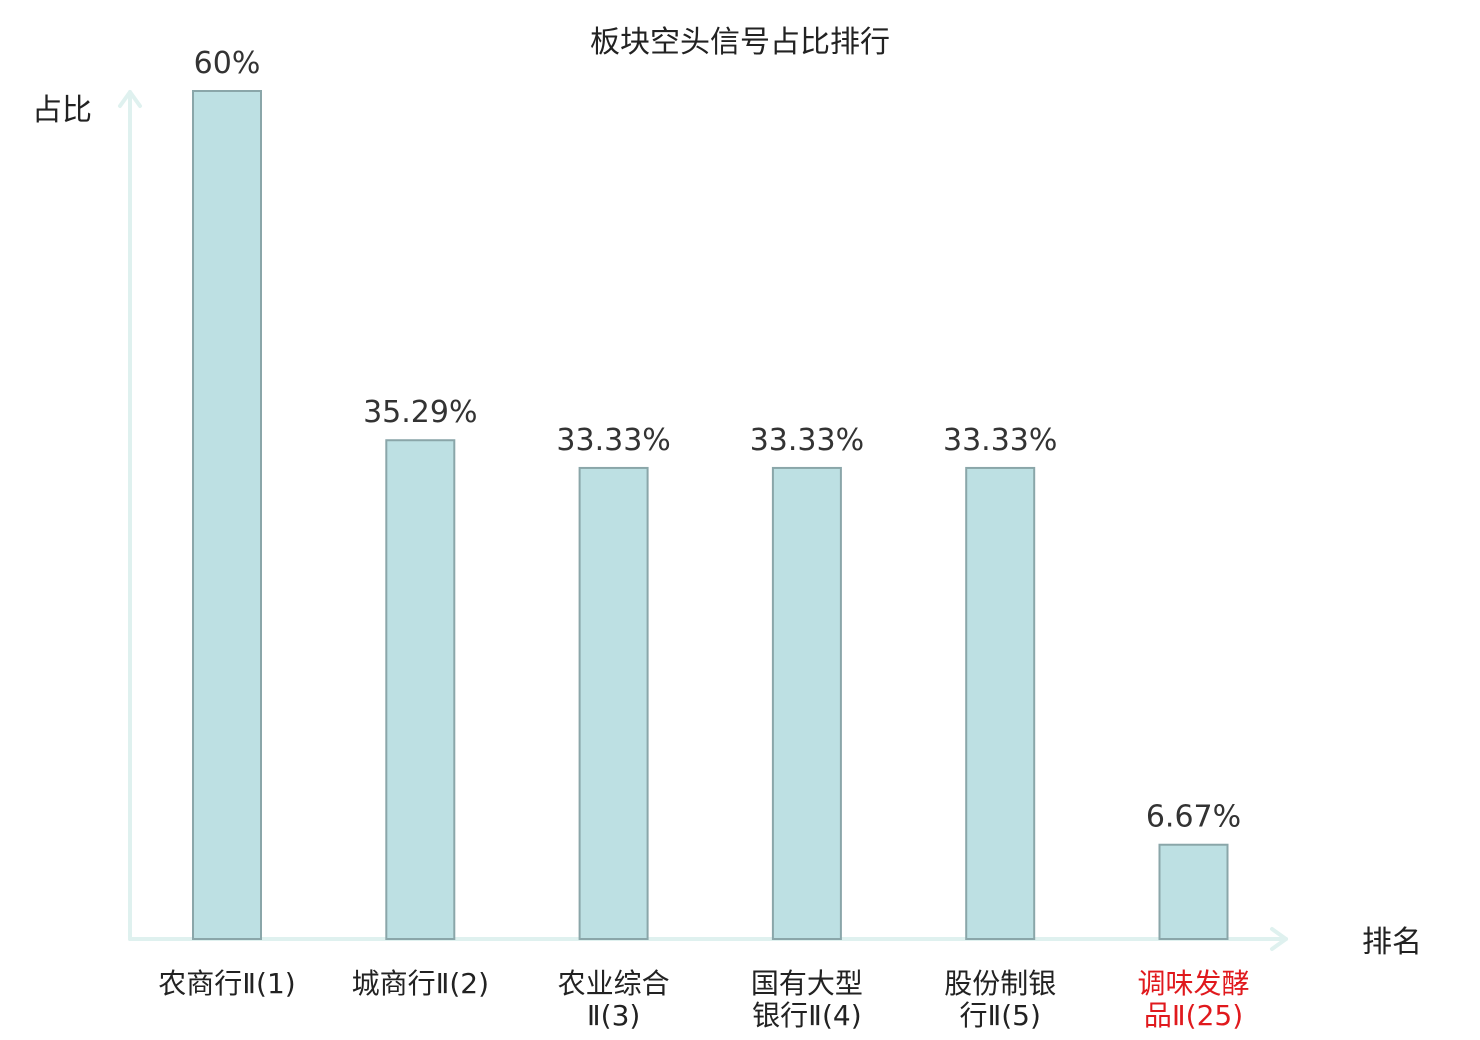 The height and width of the screenshot is (1040, 1480). Describe the element at coordinates (62, 110) in the screenshot. I see `y-axis-label: 占比` at that location.